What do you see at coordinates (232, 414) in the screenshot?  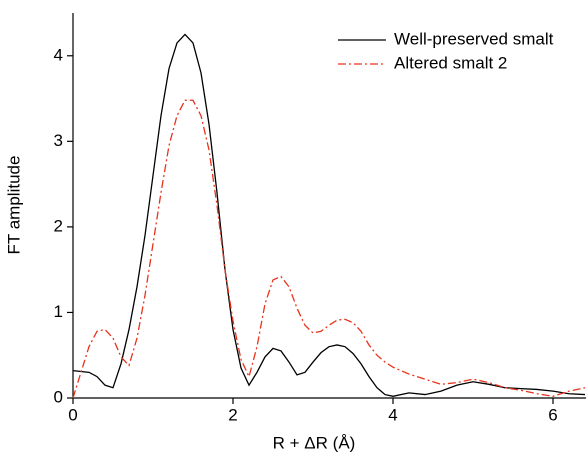 I see `x-tick-label: 2` at bounding box center [232, 414].